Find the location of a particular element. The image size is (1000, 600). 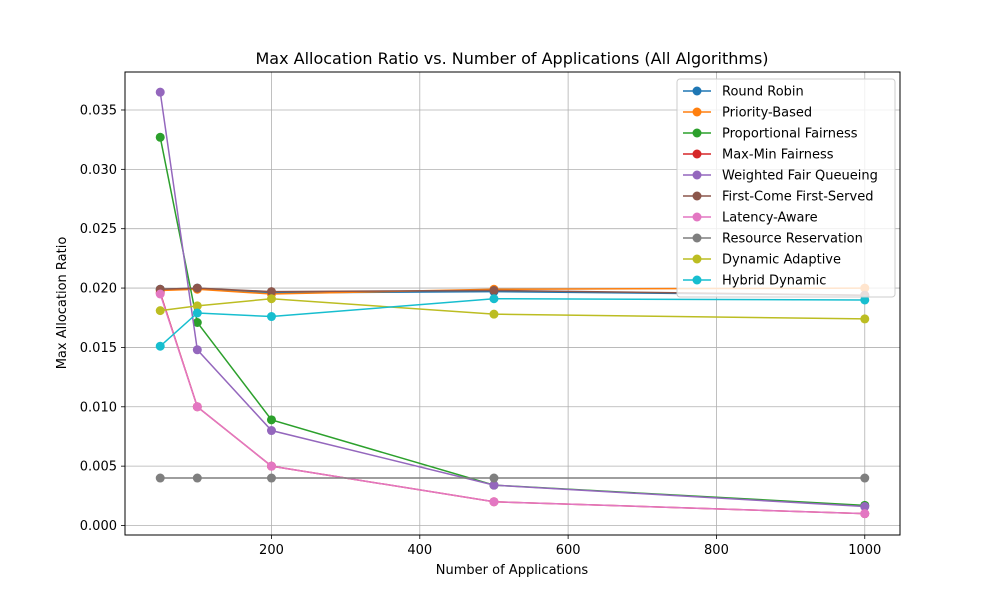

y-tick-label: 0.015 is located at coordinates (98, 348).